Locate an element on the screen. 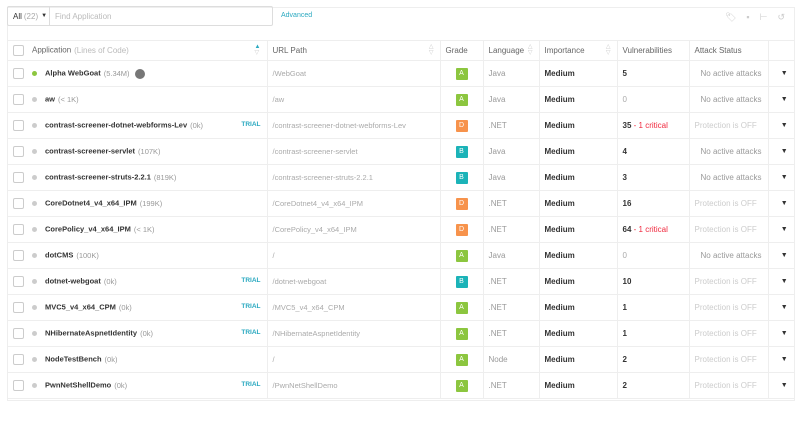  search-input is located at coordinates (161, 16).